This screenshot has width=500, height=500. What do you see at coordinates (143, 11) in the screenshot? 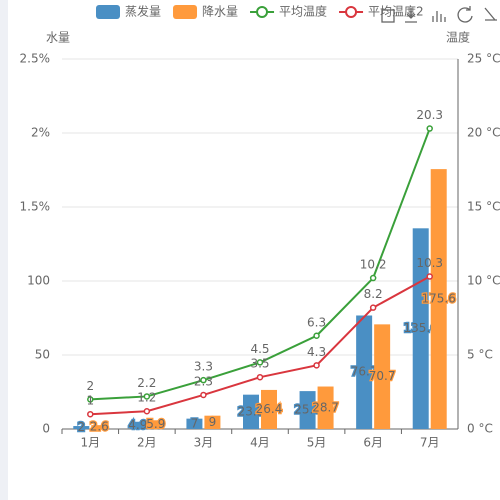
I see `legend-label: 蒸发量` at bounding box center [143, 11].